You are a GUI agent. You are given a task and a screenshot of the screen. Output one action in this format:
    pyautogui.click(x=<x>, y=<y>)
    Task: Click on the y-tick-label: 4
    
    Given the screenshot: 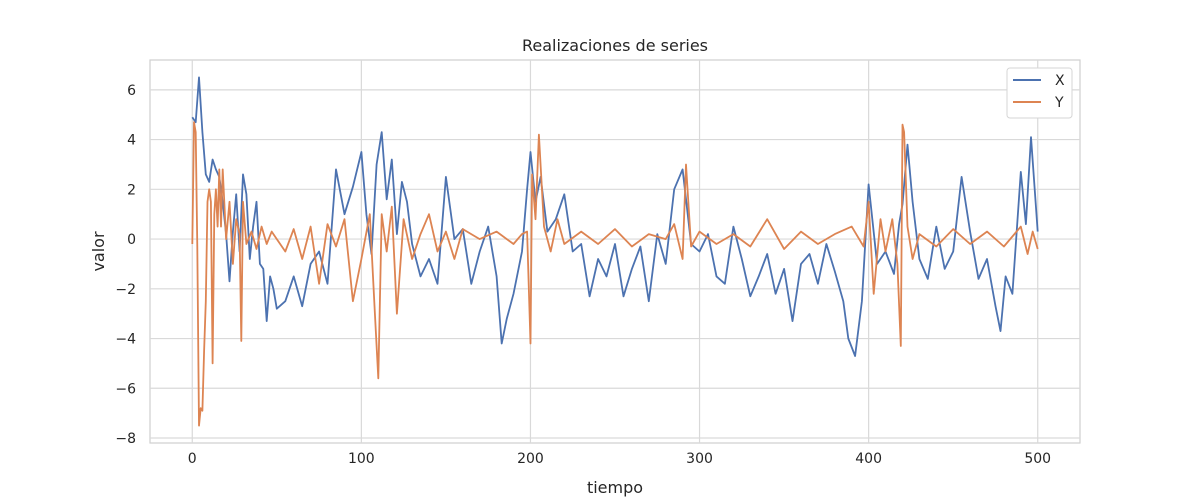 What is the action you would take?
    pyautogui.click(x=131, y=141)
    